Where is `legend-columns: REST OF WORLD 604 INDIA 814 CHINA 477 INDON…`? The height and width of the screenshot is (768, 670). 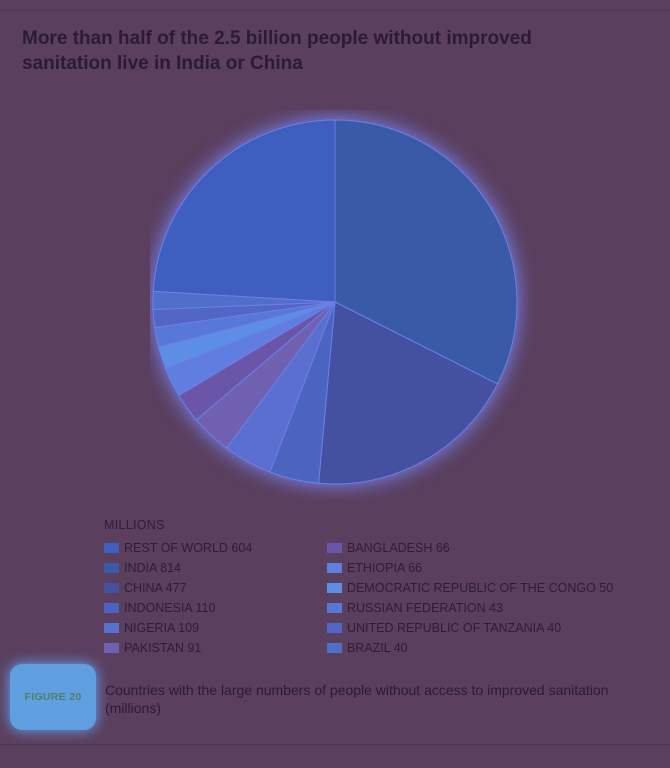
legend-columns: REST OF WORLD 604 INDIA 814 CHINA 477 INDON… is located at coordinates (374, 598).